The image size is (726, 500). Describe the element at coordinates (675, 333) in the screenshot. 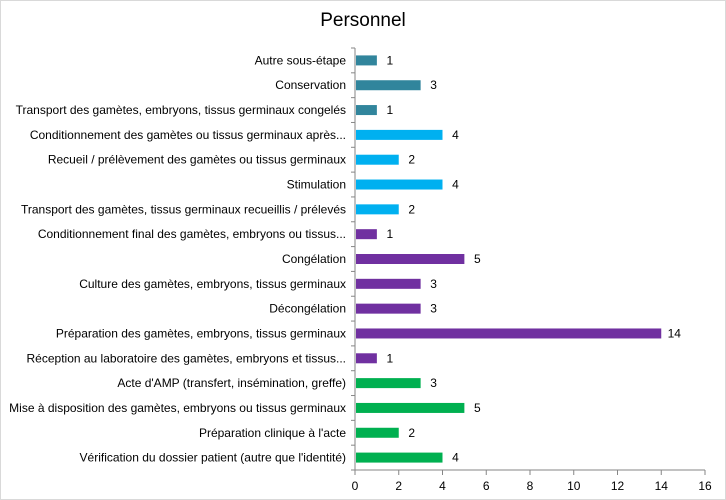

I see `data-label: 14` at that location.